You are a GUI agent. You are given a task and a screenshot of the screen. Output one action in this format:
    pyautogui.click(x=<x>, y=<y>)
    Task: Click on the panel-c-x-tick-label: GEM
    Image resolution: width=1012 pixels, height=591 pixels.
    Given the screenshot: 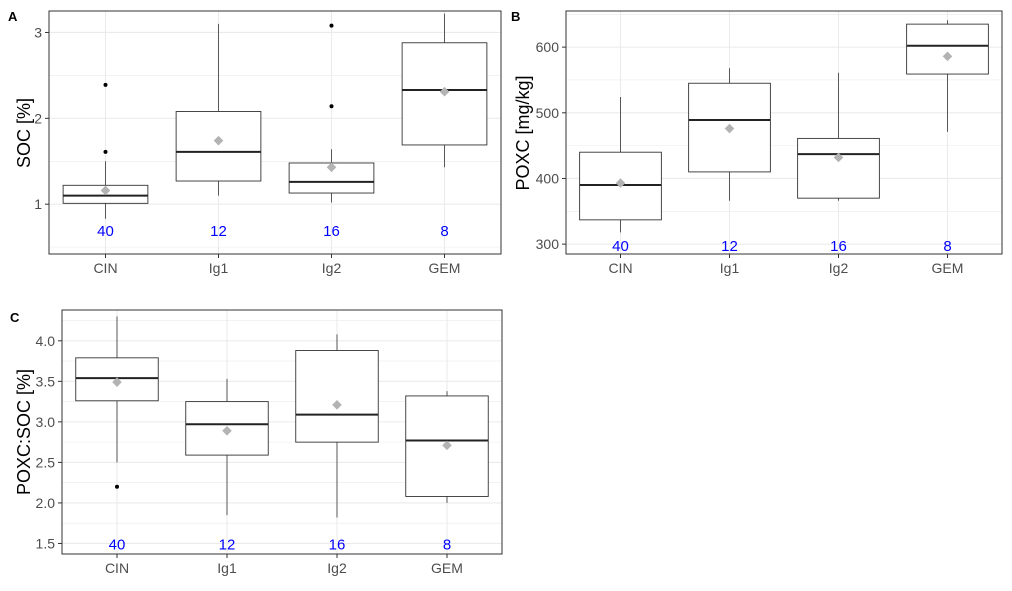 What is the action you would take?
    pyautogui.click(x=447, y=568)
    